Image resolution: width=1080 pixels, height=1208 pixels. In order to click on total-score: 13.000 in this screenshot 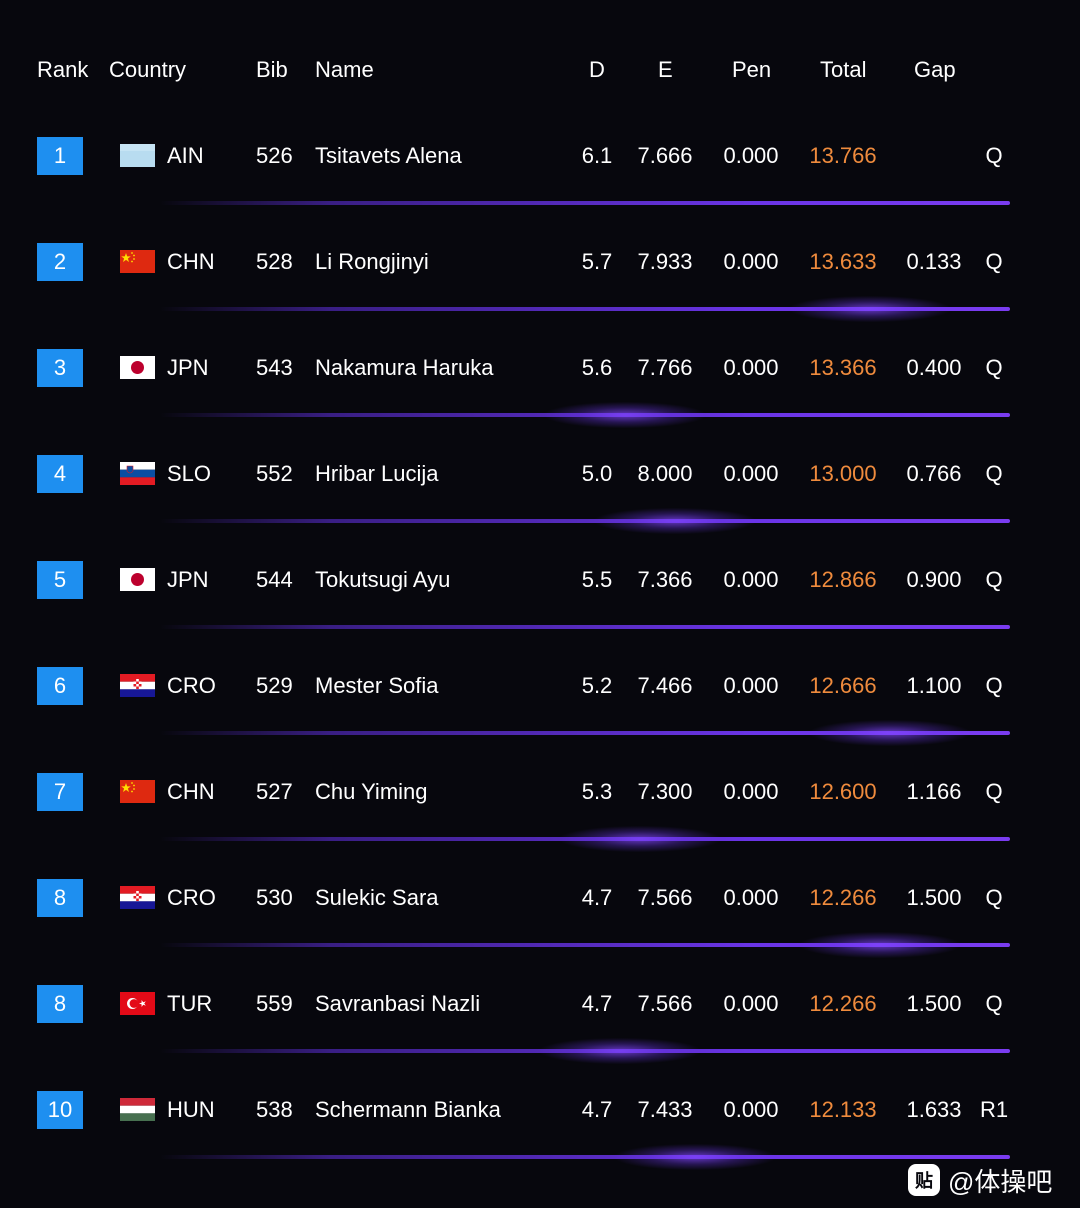, I will do `click(843, 473)`.